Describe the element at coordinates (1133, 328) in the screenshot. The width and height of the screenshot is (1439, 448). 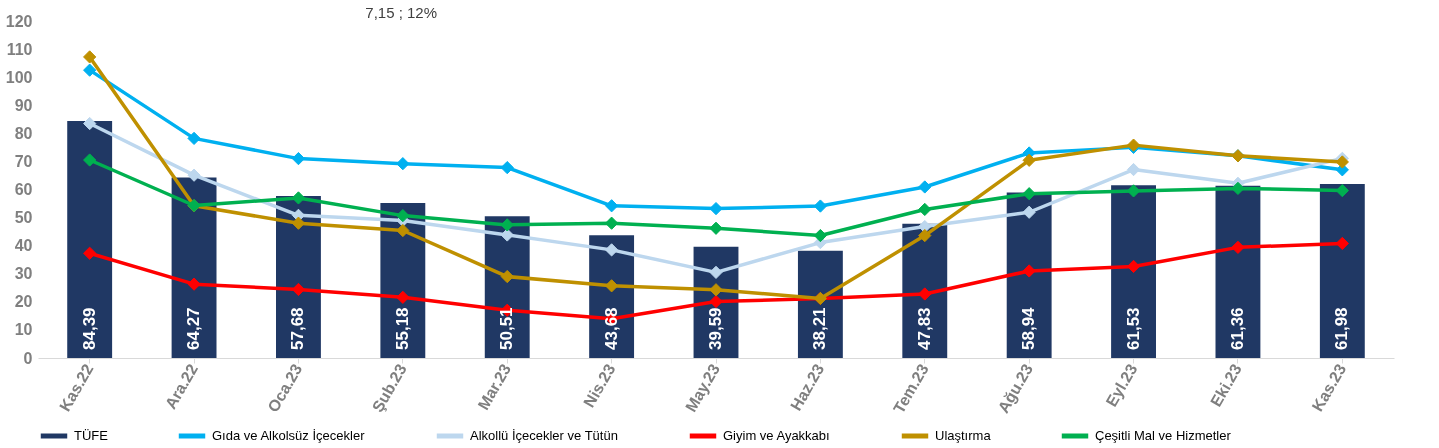
I see `data-label: 61,53` at that location.